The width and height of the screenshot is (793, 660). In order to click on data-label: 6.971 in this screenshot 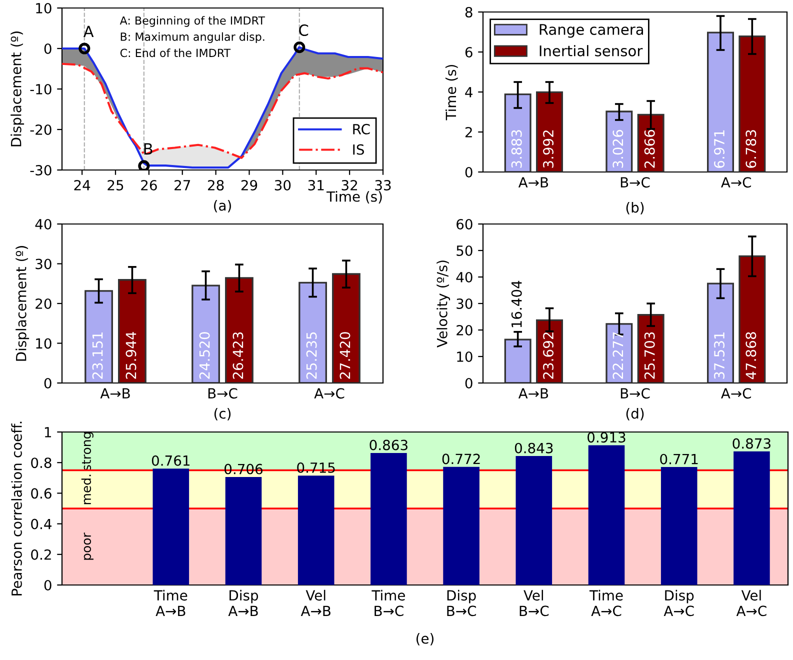, I will do `click(719, 149)`.